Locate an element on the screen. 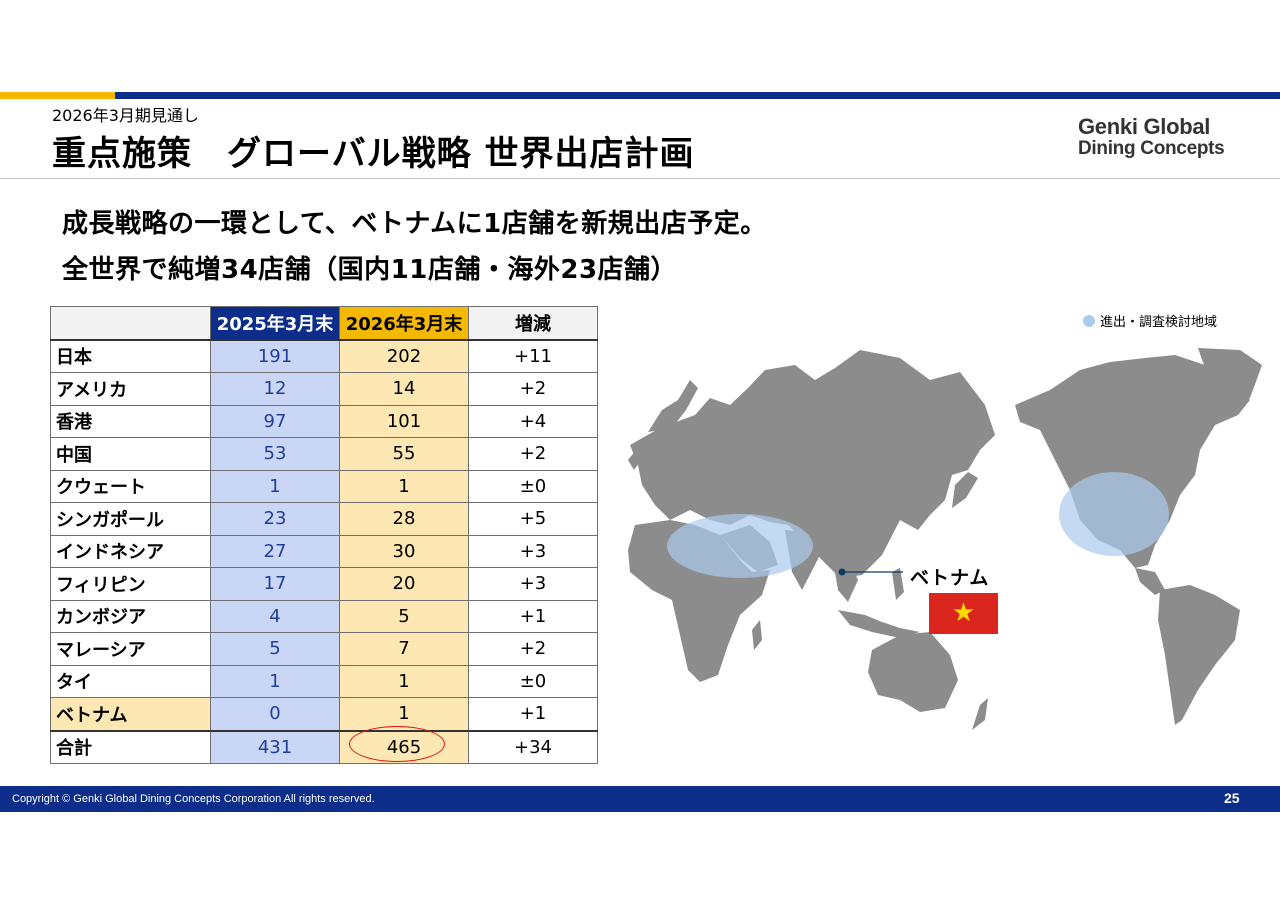  logo-line-1: Genki Global is located at coordinates (1144, 126).